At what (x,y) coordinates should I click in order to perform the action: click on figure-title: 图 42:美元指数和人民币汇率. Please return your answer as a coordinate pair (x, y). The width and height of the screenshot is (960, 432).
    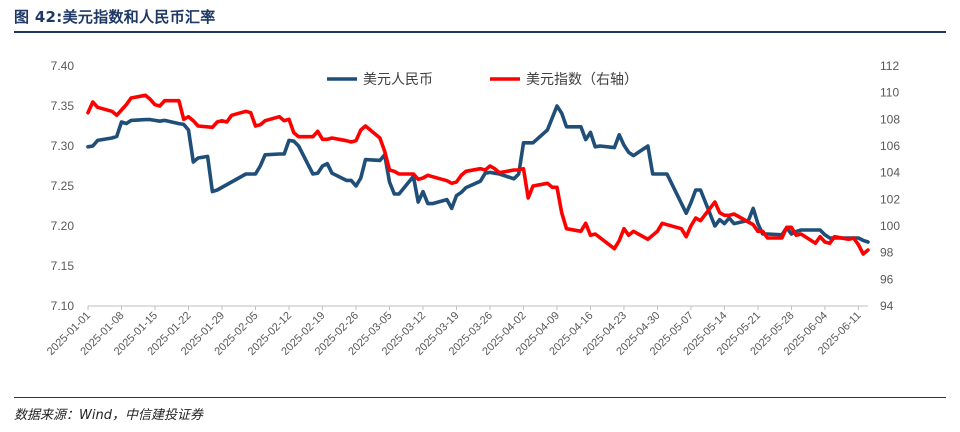
    Looking at the image, I should click on (115, 17).